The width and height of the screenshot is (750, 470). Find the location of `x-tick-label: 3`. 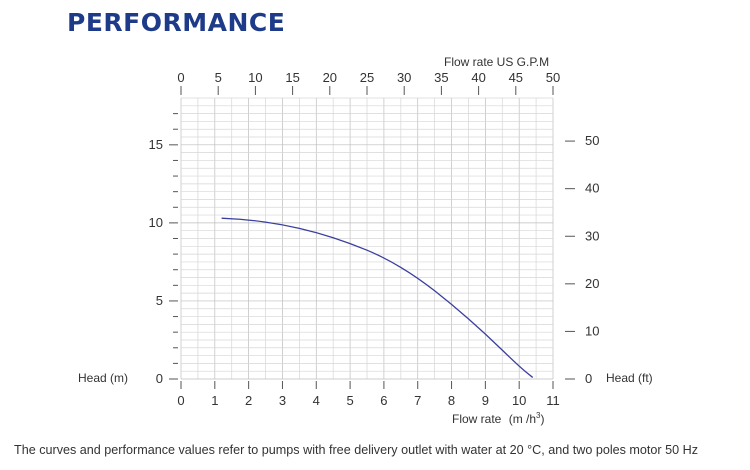

x-tick-label: 3 is located at coordinates (282, 400).